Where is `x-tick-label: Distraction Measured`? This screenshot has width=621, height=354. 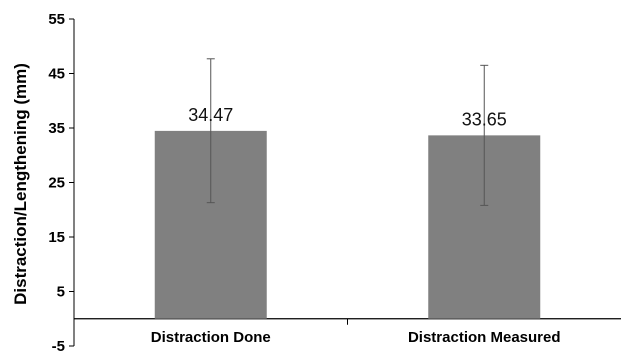 x-tick-label: Distraction Measured is located at coordinates (484, 337).